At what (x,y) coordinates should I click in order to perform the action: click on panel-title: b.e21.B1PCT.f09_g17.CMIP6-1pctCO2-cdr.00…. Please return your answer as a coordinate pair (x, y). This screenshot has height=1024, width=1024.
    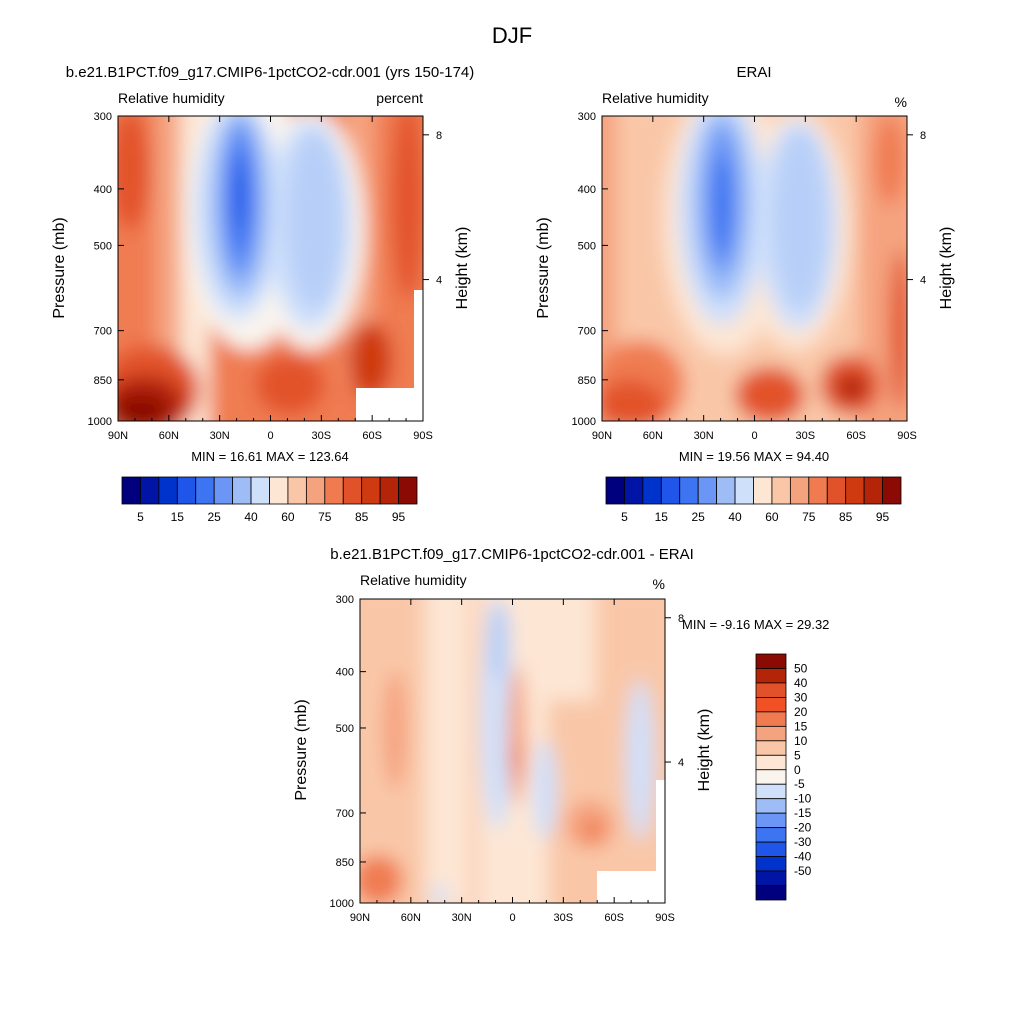
    Looking at the image, I should click on (512, 554).